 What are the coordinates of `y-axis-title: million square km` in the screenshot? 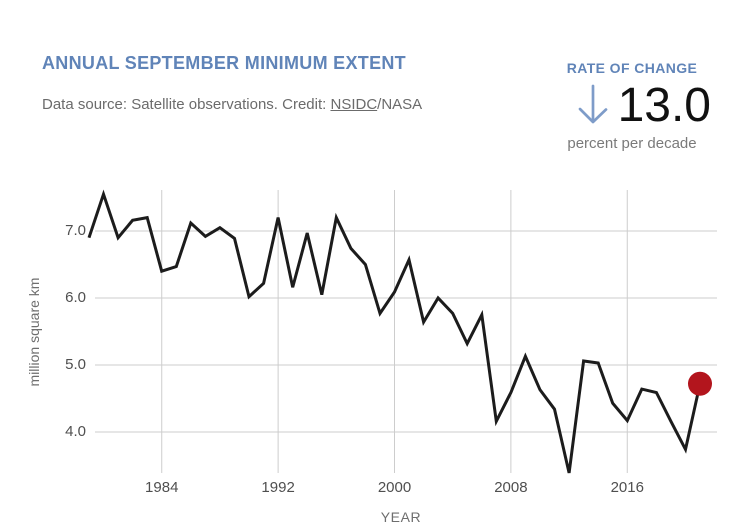 It's located at (34, 332).